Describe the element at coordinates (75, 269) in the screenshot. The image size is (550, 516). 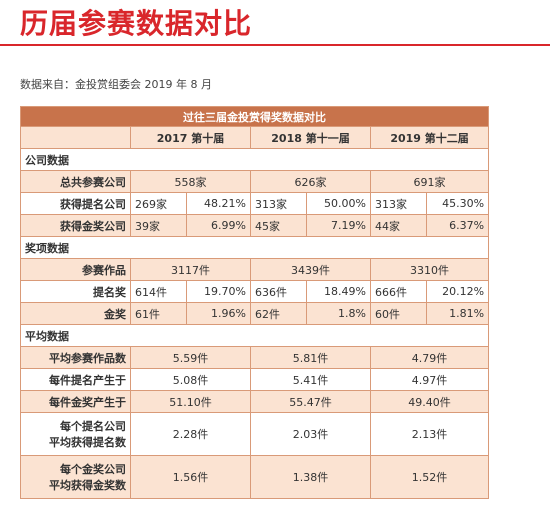
I see `row-label: 参赛作品` at that location.